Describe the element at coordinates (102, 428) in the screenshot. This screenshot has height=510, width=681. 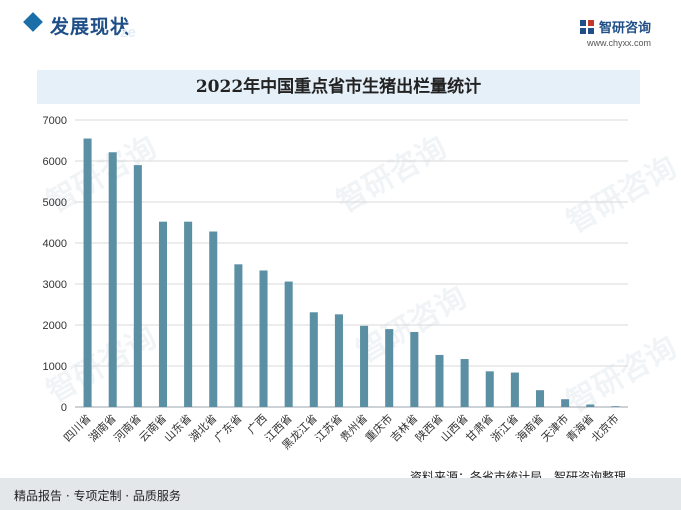
I see `x-tick-label: 湖南省` at that location.